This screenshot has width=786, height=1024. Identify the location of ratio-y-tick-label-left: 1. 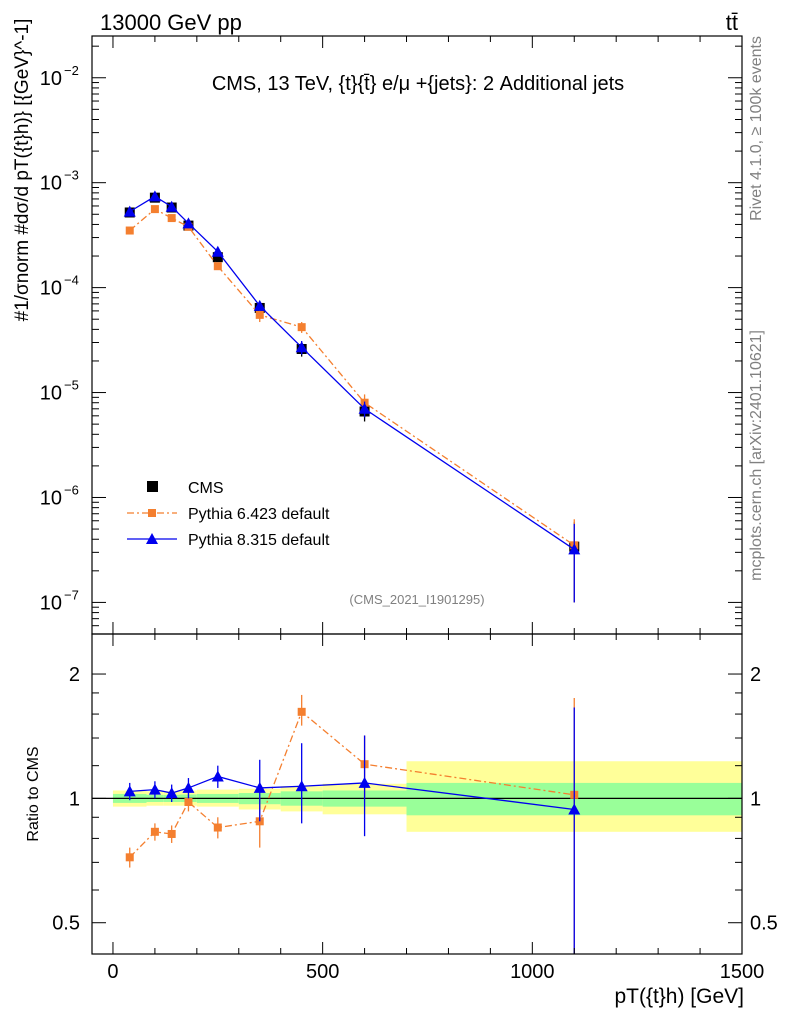
(74, 799).